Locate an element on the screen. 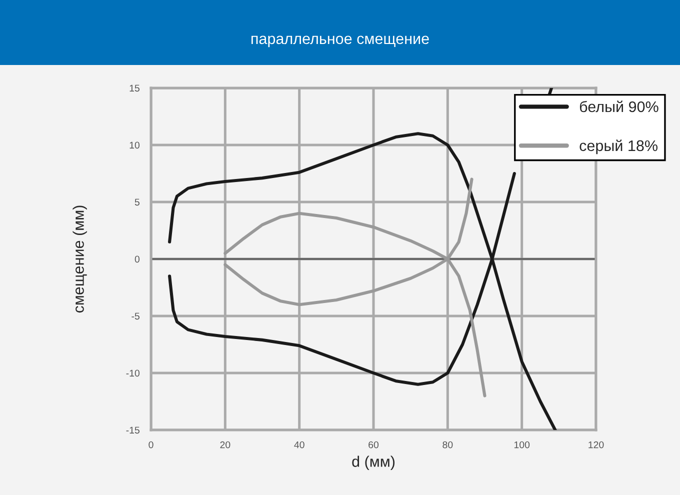  x-tick-label: 60 is located at coordinates (373, 444).